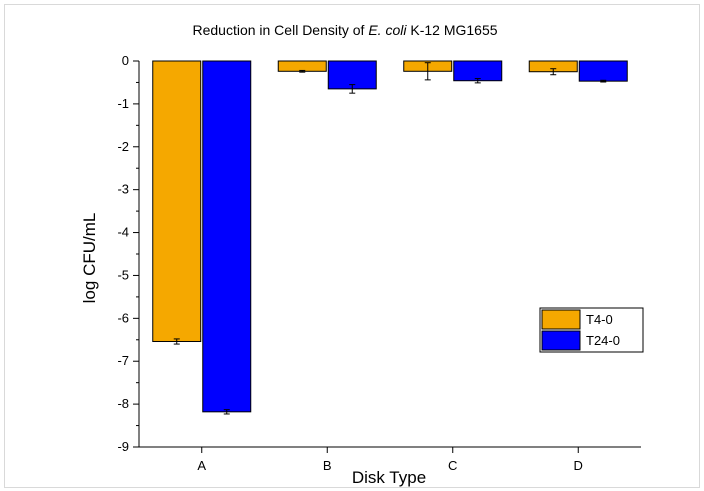 The height and width of the screenshot is (491, 704). Describe the element at coordinates (125, 60) in the screenshot. I see `y-tick-label: 0` at that location.